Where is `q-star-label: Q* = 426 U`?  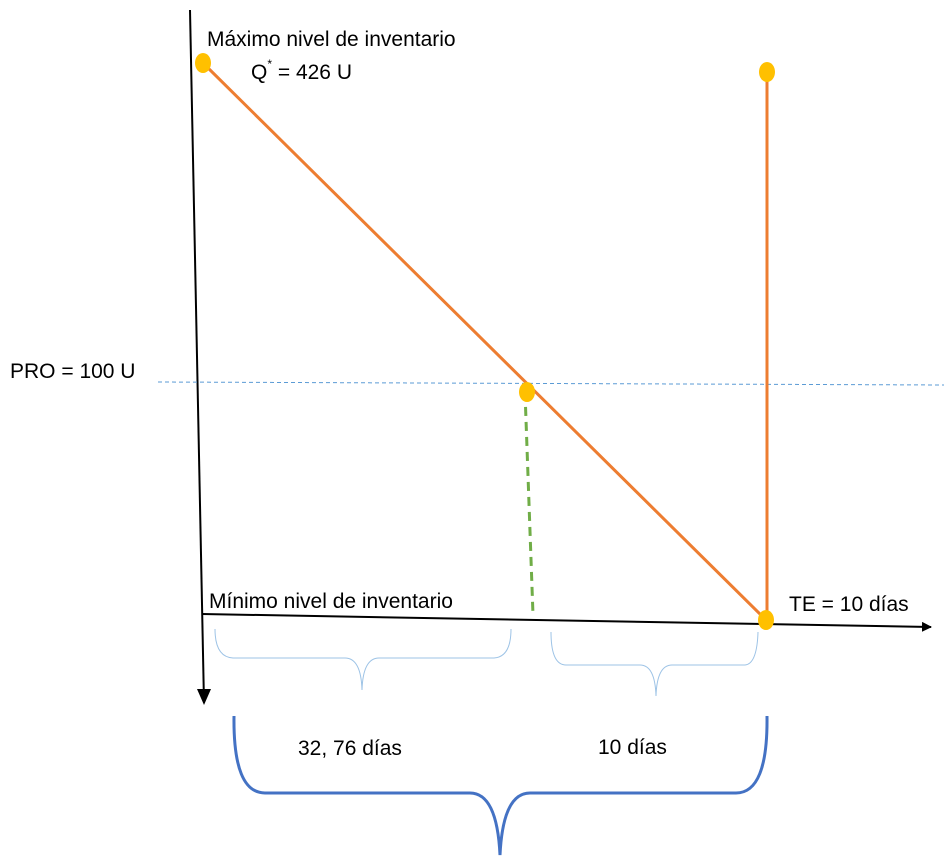 q-star-label: Q* = 426 U is located at coordinates (301, 70).